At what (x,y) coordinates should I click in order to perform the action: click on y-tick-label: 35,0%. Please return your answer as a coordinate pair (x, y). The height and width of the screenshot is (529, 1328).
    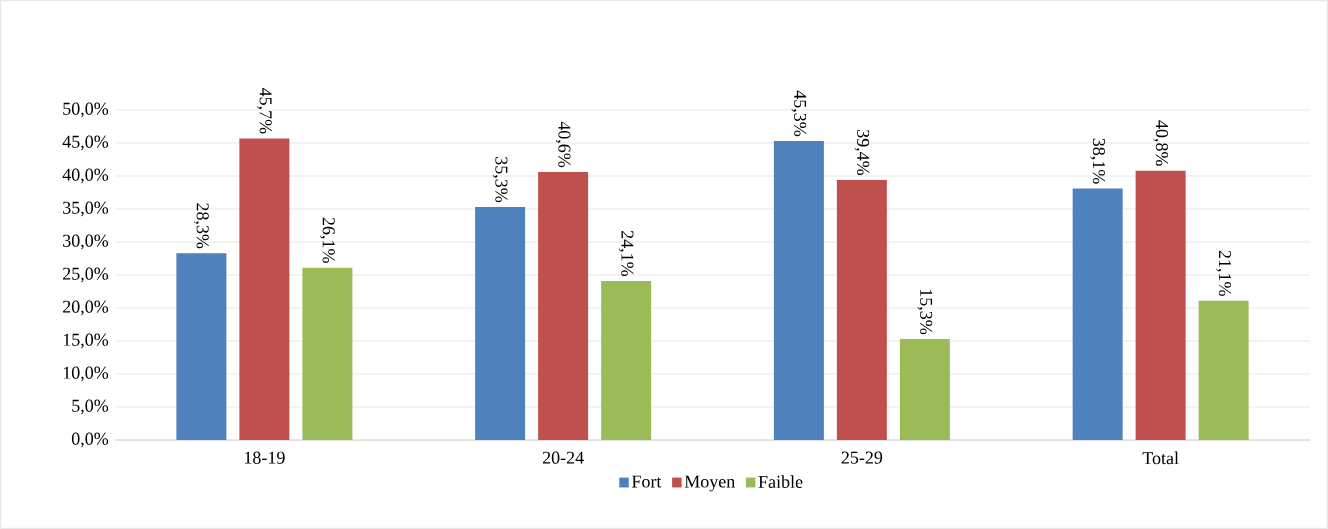
    Looking at the image, I should click on (86, 209).